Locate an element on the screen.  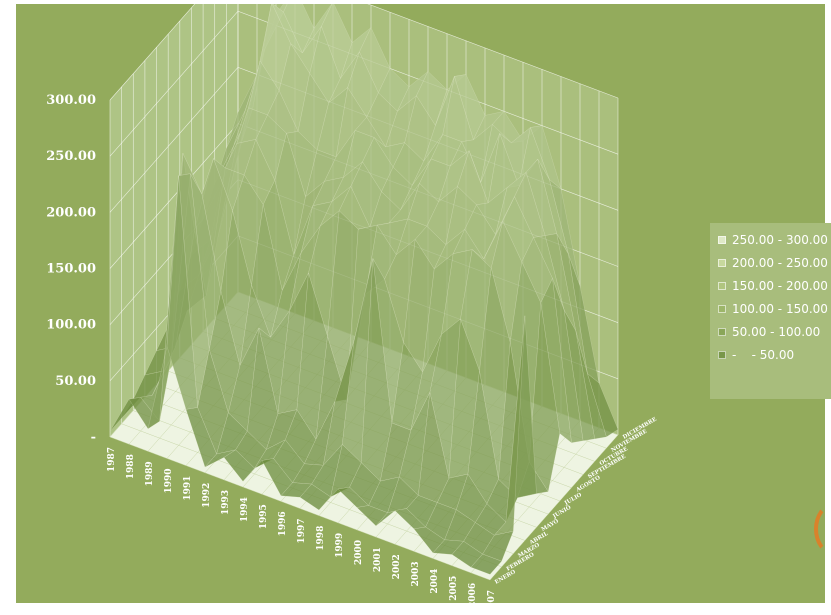
x-tick-label: 2007 is located at coordinates (492, 596).